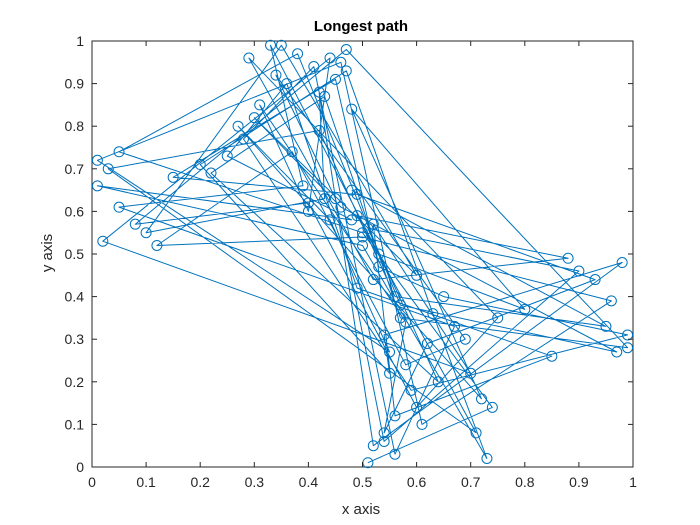 The image size is (700, 525). Describe the element at coordinates (309, 482) in the screenshot. I see `x-tick-label: 0.4` at that location.